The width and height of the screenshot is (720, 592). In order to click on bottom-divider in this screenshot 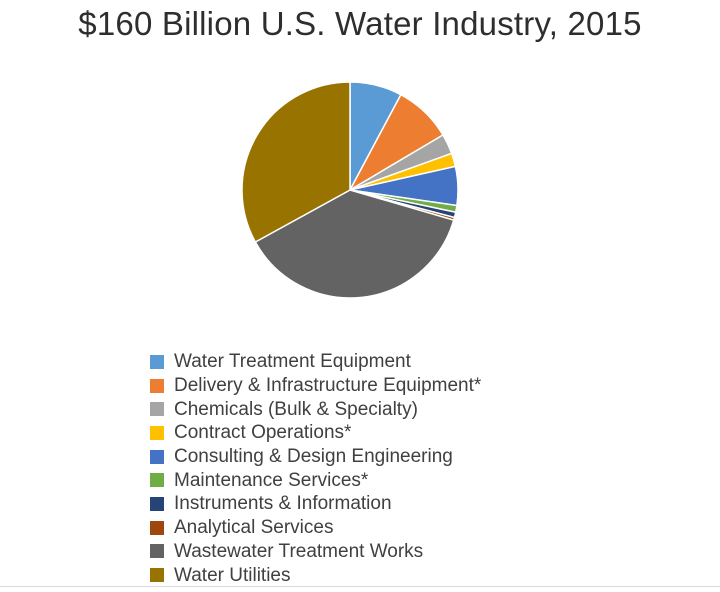, I will do `click(360, 586)`.